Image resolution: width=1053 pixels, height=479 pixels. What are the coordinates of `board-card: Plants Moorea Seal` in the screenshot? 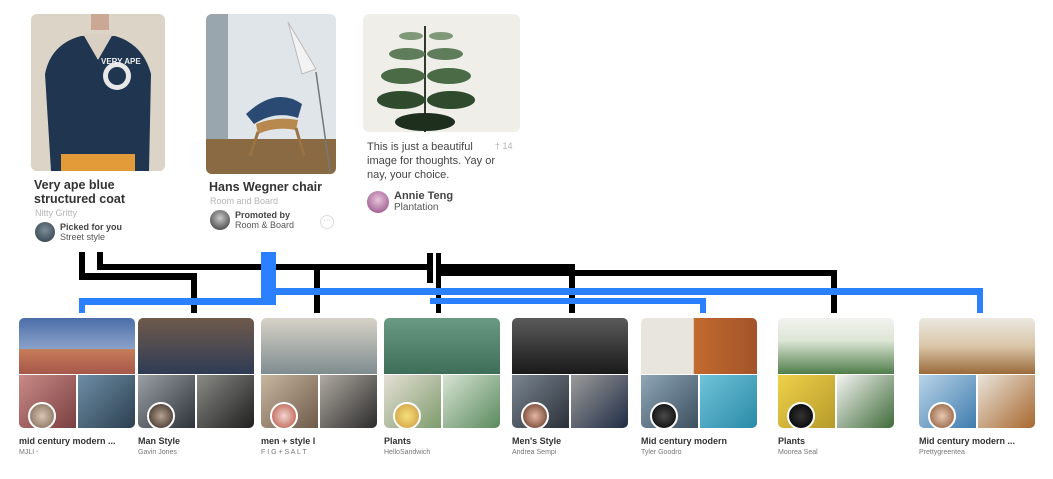 It's located at (836, 387).